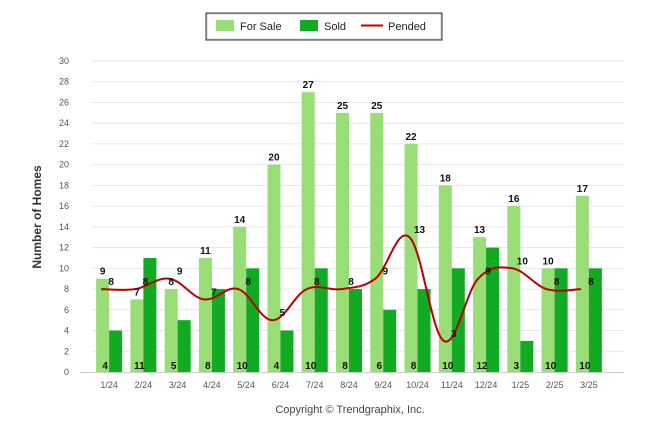 Image resolution: width=646 pixels, height=434 pixels. Describe the element at coordinates (283, 313) in the screenshot. I see `data-label-pended: 5` at that location.